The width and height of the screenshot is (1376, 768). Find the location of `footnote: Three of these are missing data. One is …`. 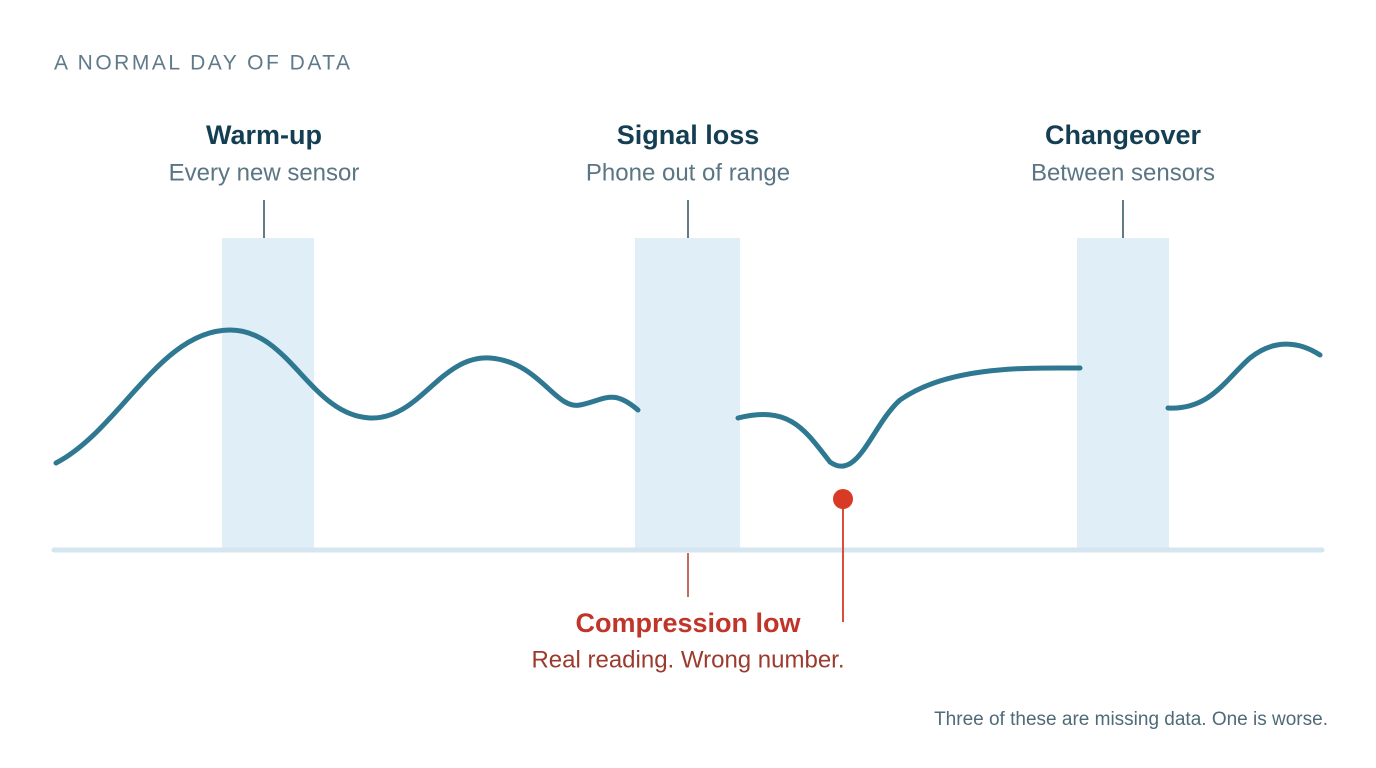

footnote: Three of these are missing data. One is … is located at coordinates (1131, 719).